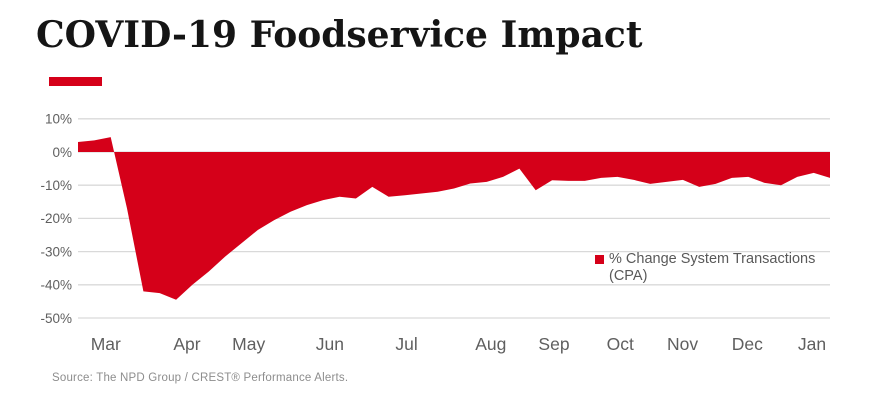  What do you see at coordinates (186, 344) in the screenshot?
I see `x-tick-label-apr: Apr` at bounding box center [186, 344].